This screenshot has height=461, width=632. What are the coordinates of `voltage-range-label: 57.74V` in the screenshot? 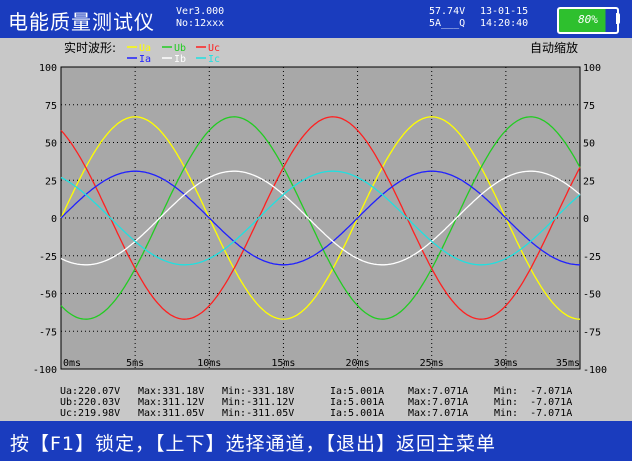 It's located at (447, 11).